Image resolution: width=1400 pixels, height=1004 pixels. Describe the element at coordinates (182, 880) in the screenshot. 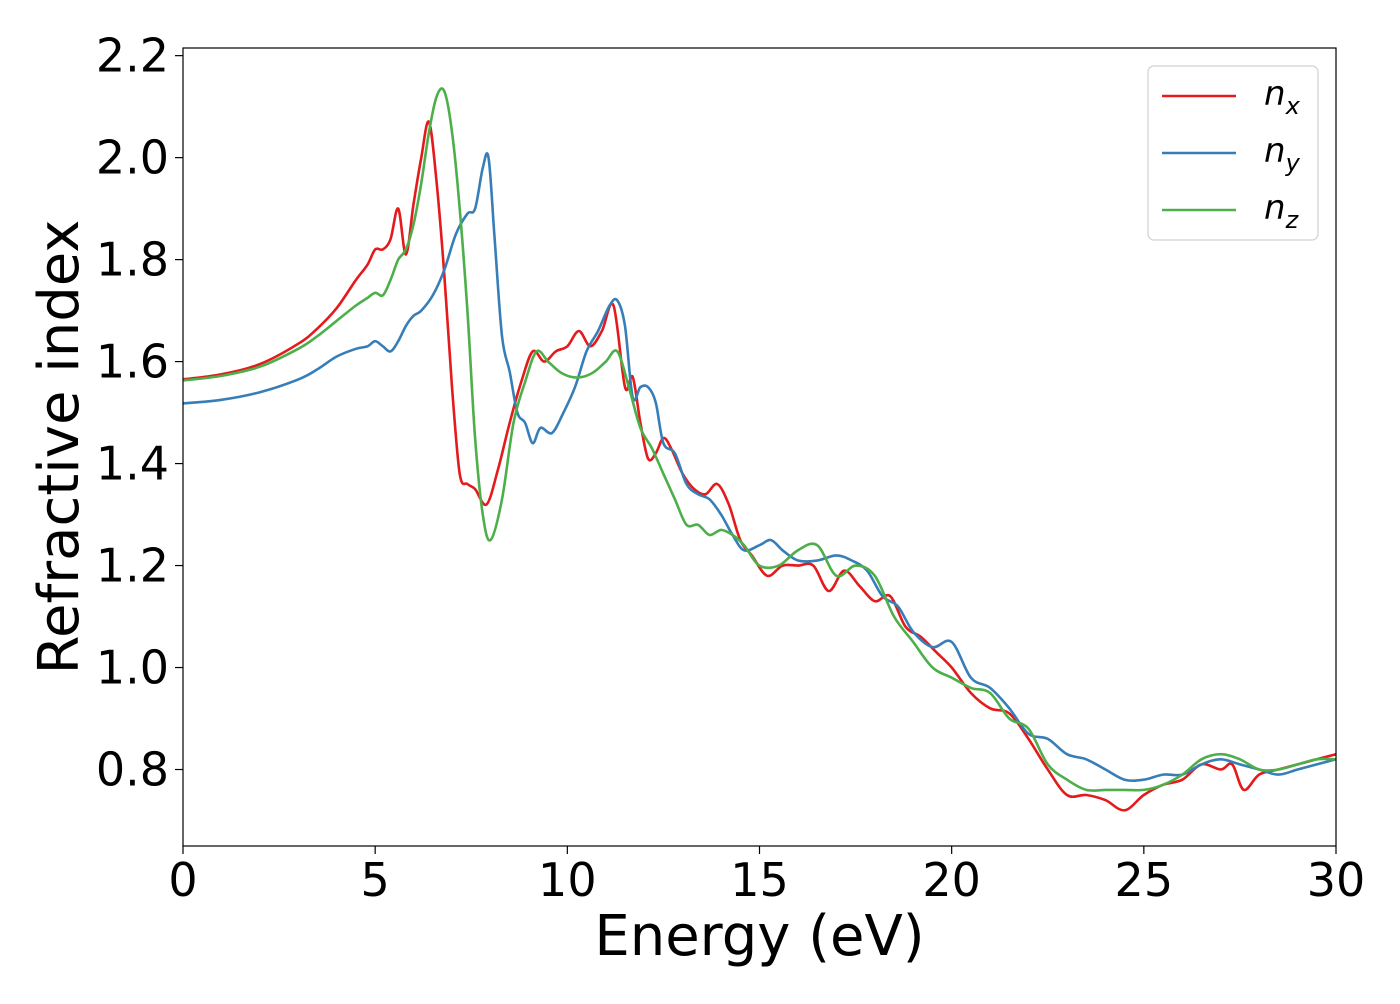

I see `x-tick-label: 0` at that location.